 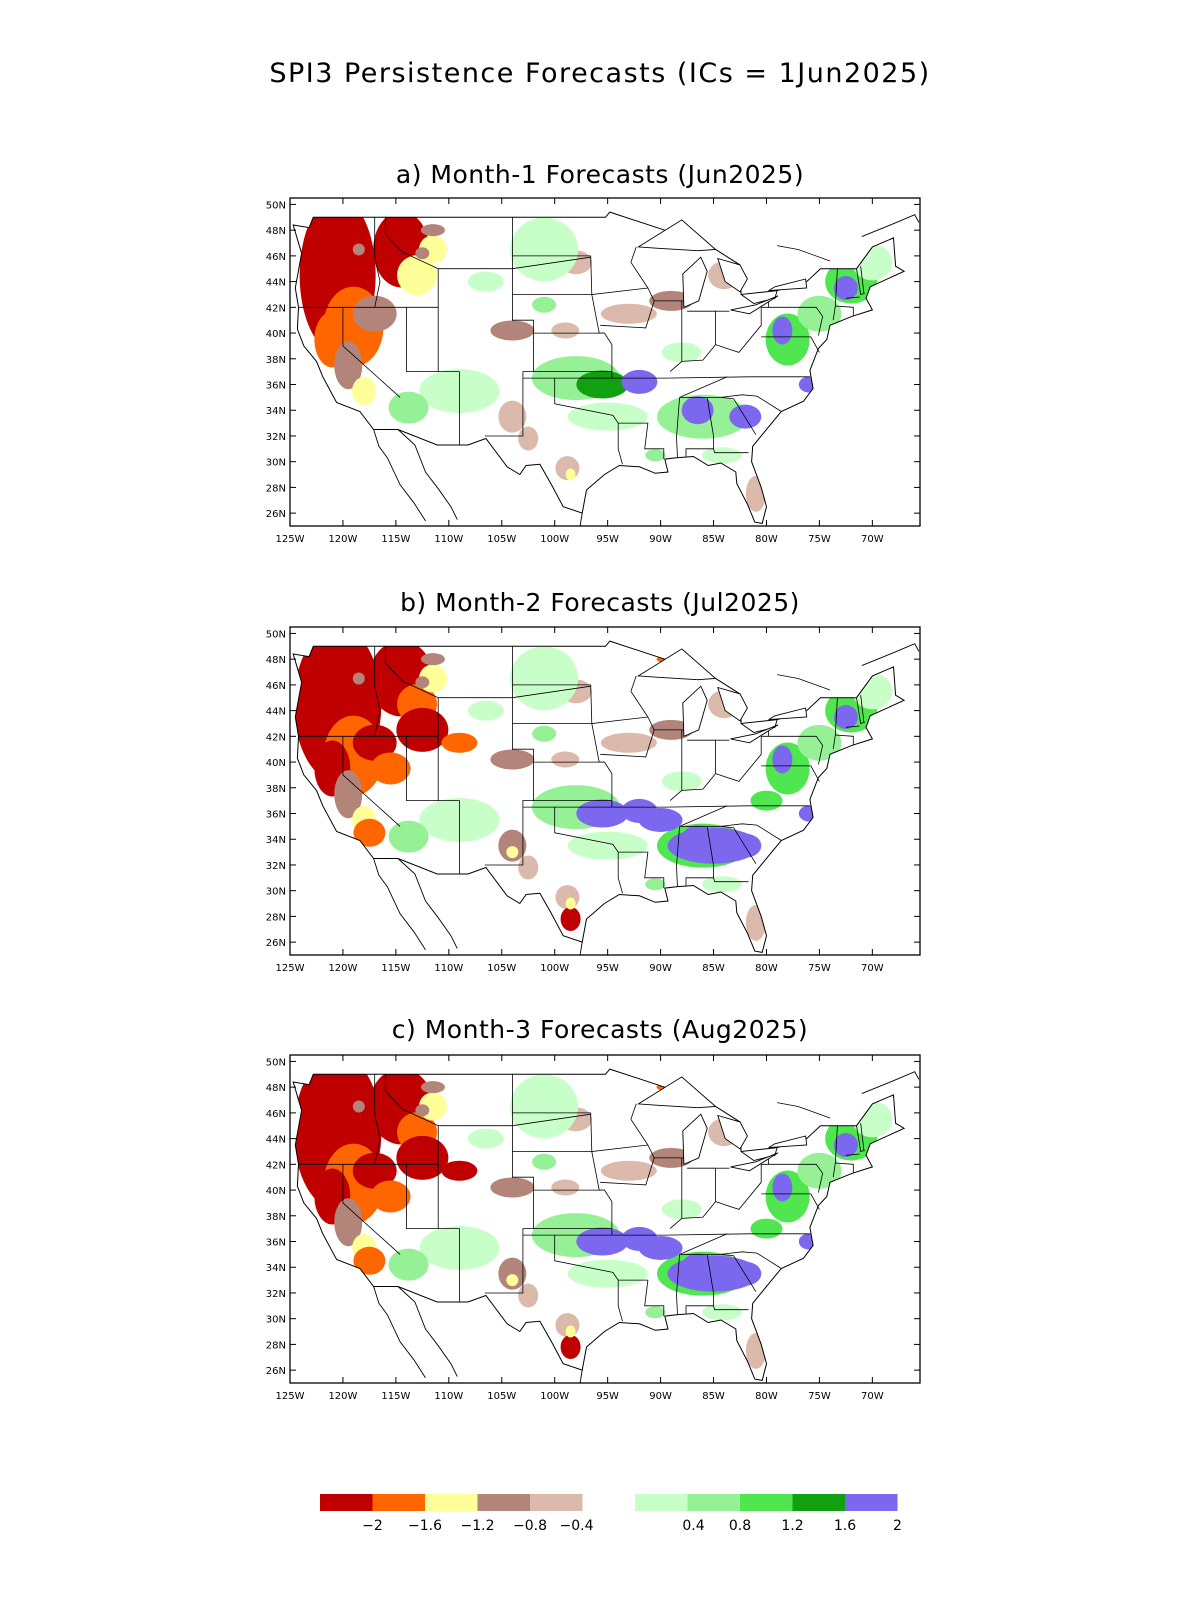 I want to click on colorbar-label: 0.8, so click(x=740, y=1526).